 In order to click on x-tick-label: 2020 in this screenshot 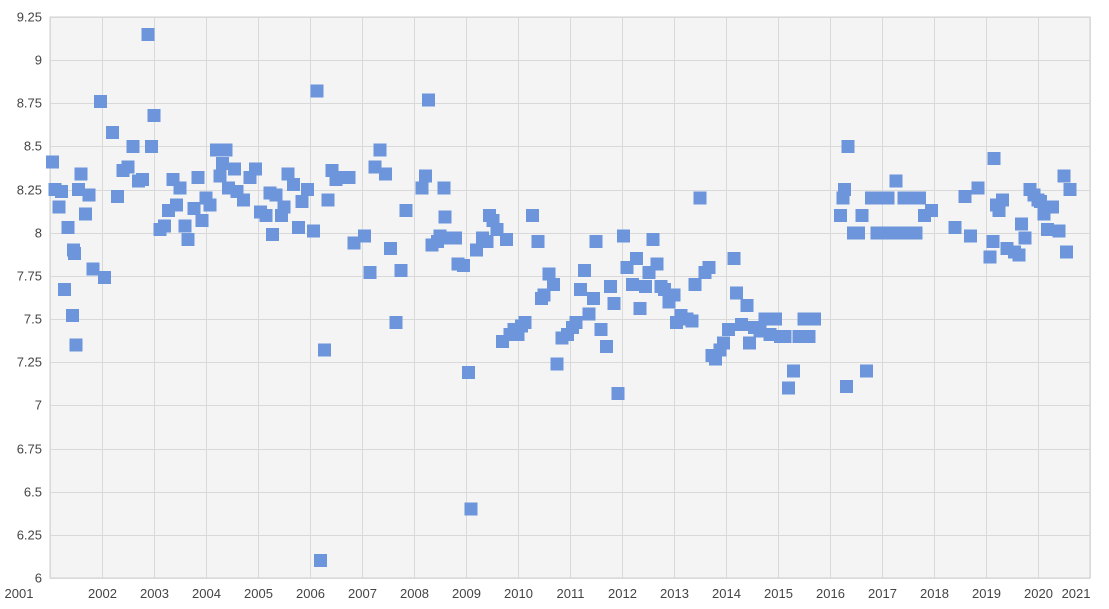, I will do `click(1038, 593)`.